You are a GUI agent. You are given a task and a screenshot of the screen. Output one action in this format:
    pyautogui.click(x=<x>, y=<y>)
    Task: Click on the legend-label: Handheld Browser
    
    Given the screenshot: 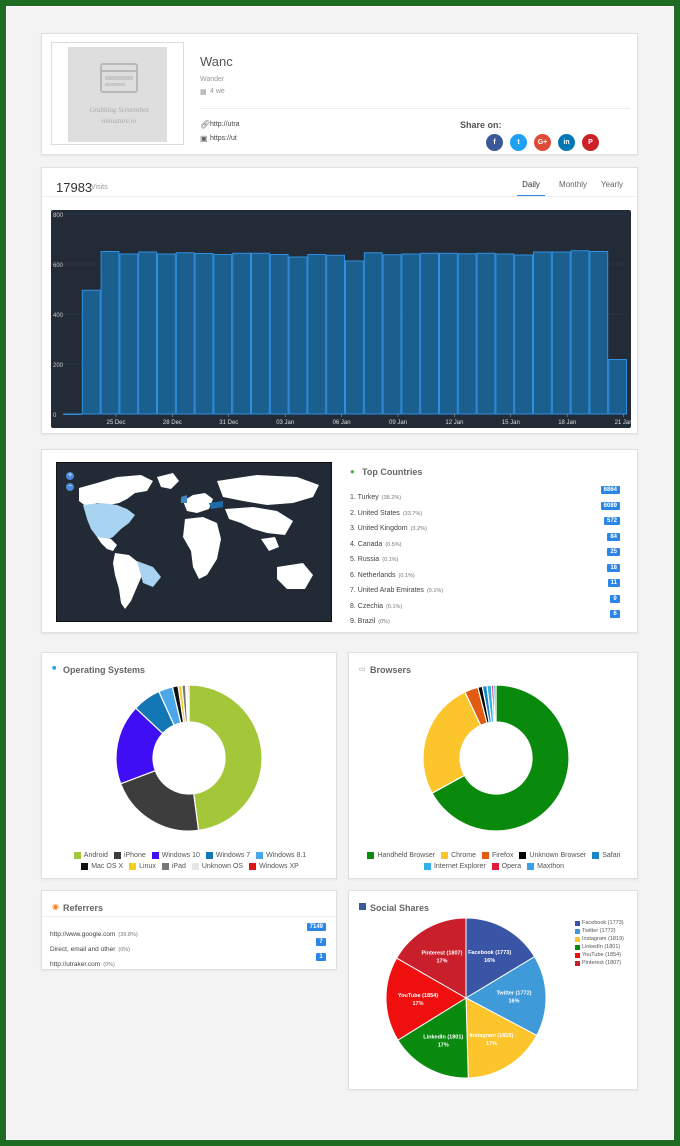 What is the action you would take?
    pyautogui.click(x=406, y=855)
    